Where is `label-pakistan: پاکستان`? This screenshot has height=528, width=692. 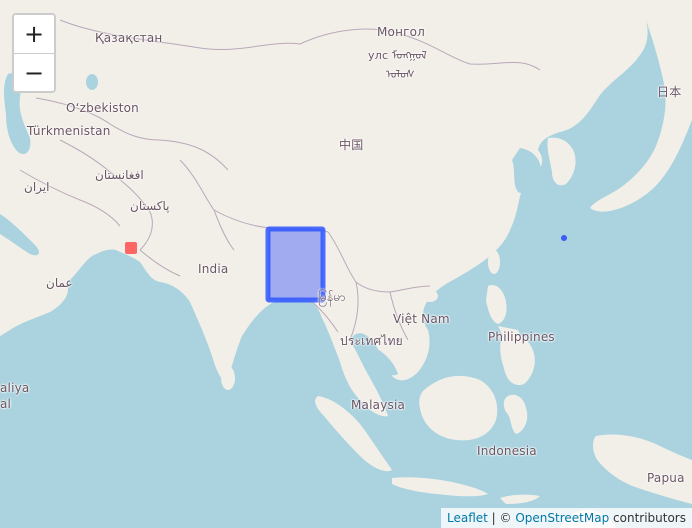
label-pakistan: پاکستان is located at coordinates (150, 206).